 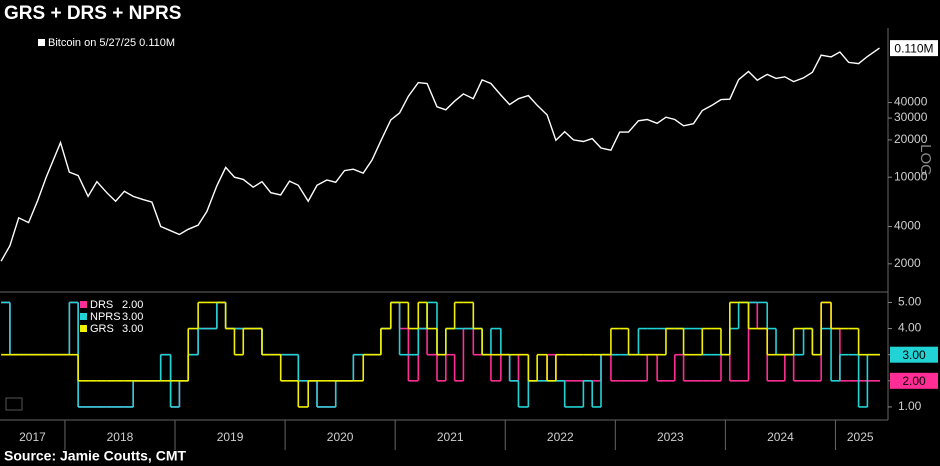 What do you see at coordinates (911, 117) in the screenshot?
I see `y-tick-label: 30000` at bounding box center [911, 117].